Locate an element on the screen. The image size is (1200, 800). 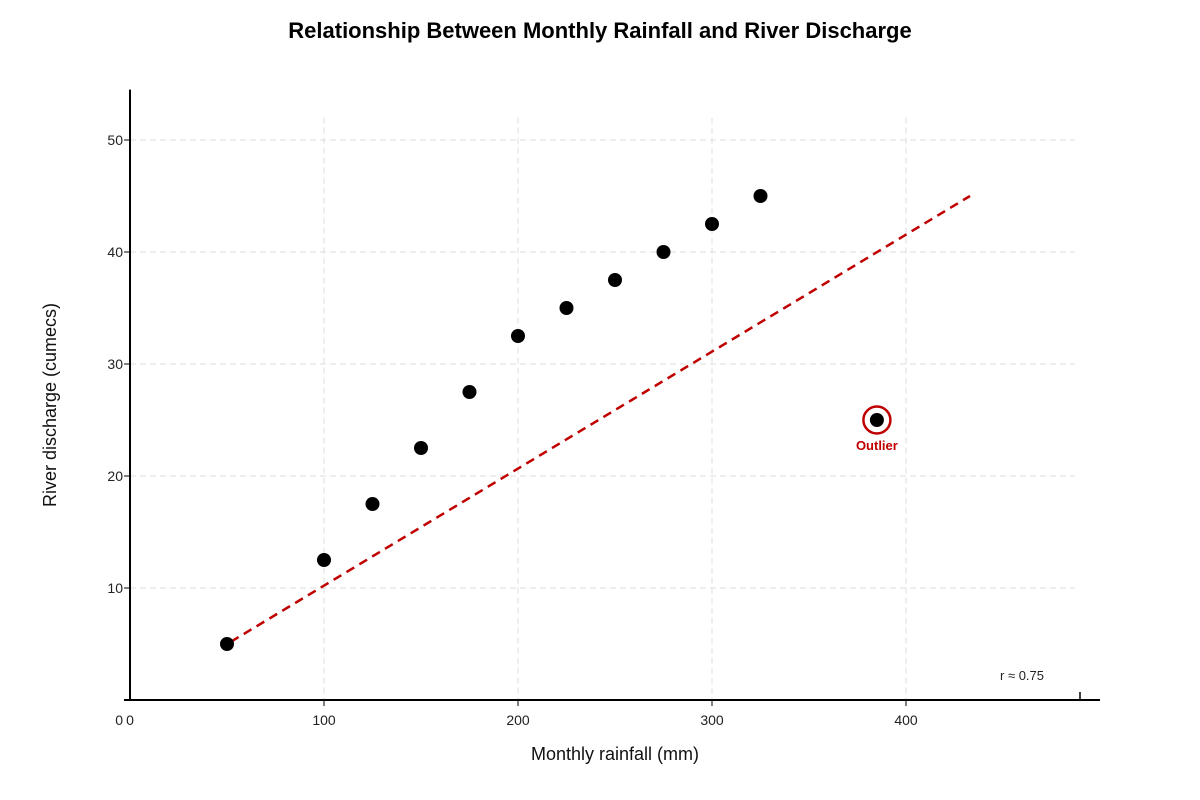
outlier-point is located at coordinates (876, 420).